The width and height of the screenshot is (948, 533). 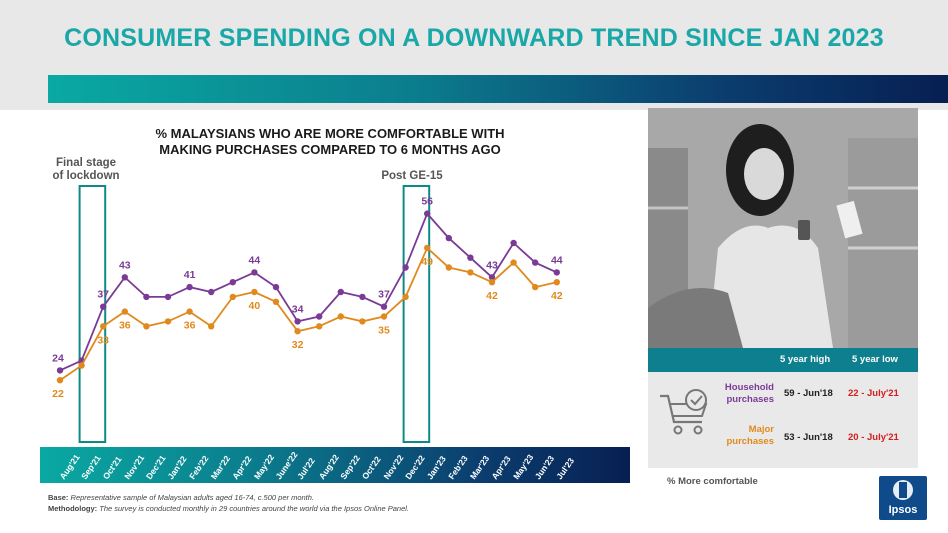 What do you see at coordinates (112, 467) in the screenshot?
I see `month-label-2: Oct'21` at bounding box center [112, 467].